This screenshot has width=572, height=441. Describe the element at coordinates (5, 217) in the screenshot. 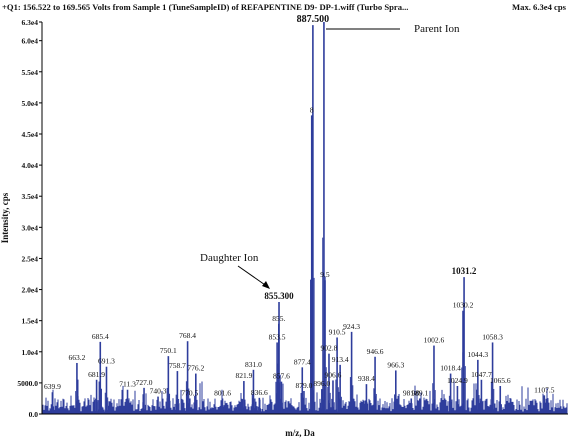

I see `y-axis-label: Intensity, cps` at that location.